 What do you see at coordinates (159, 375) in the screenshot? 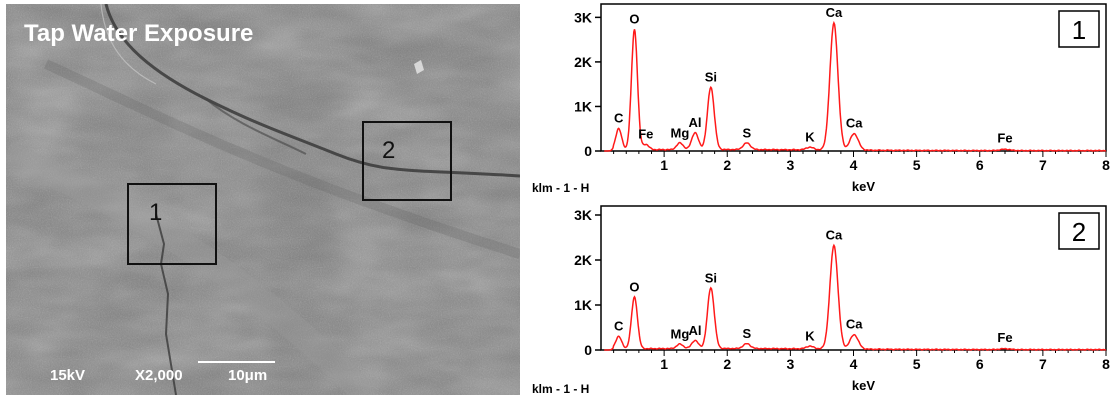
I see `magnification-label: X2,000` at bounding box center [159, 375].